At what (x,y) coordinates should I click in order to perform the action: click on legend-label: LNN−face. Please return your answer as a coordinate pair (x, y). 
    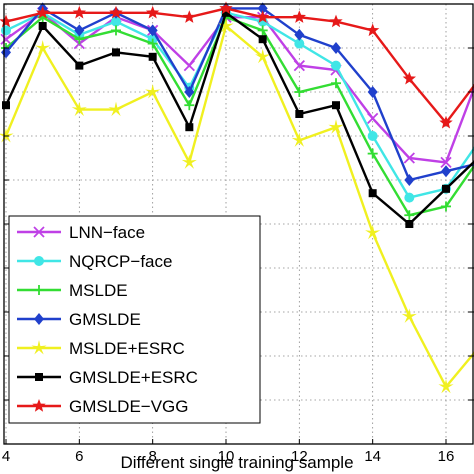
    Looking at the image, I should click on (107, 232).